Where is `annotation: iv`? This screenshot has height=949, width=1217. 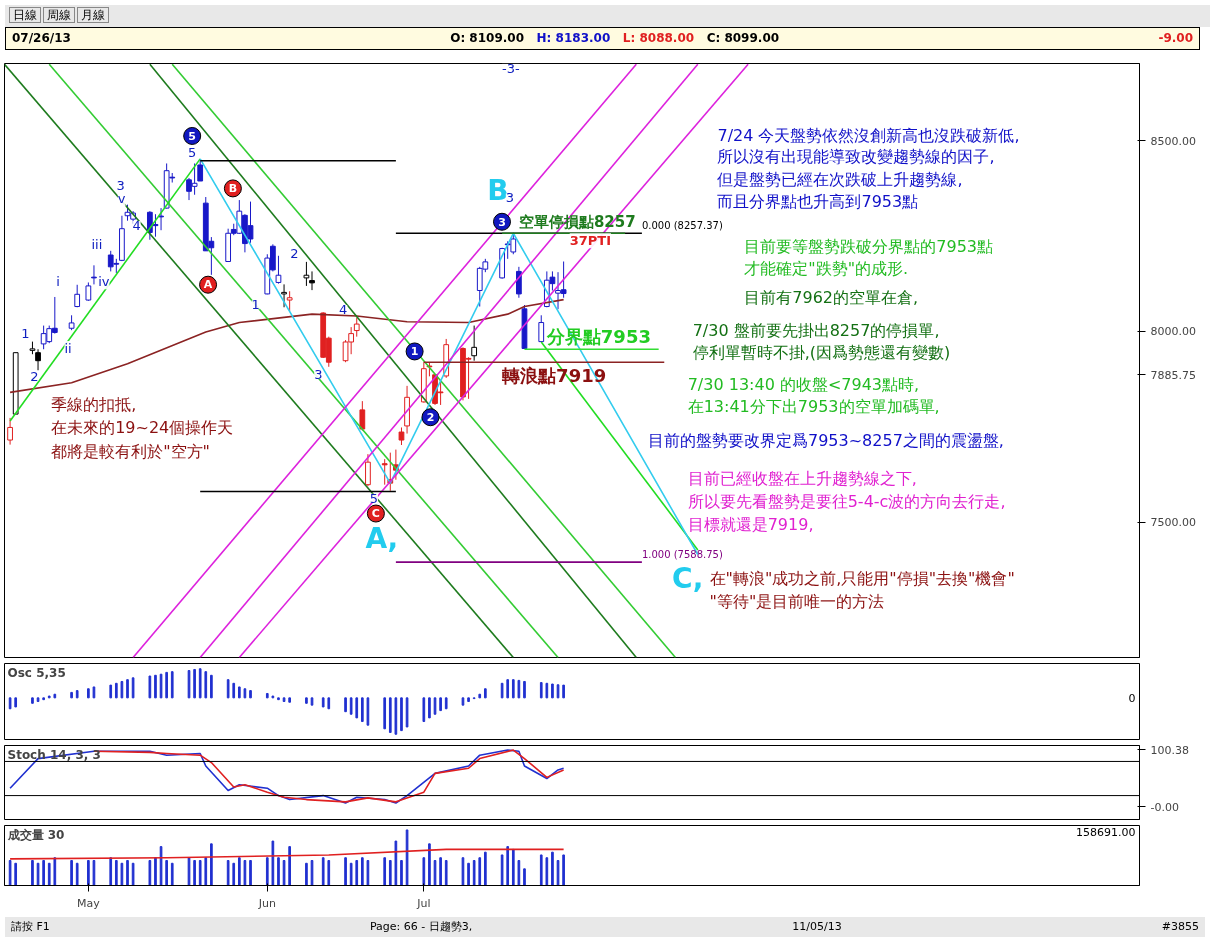 annotation: iv is located at coordinates (104, 282).